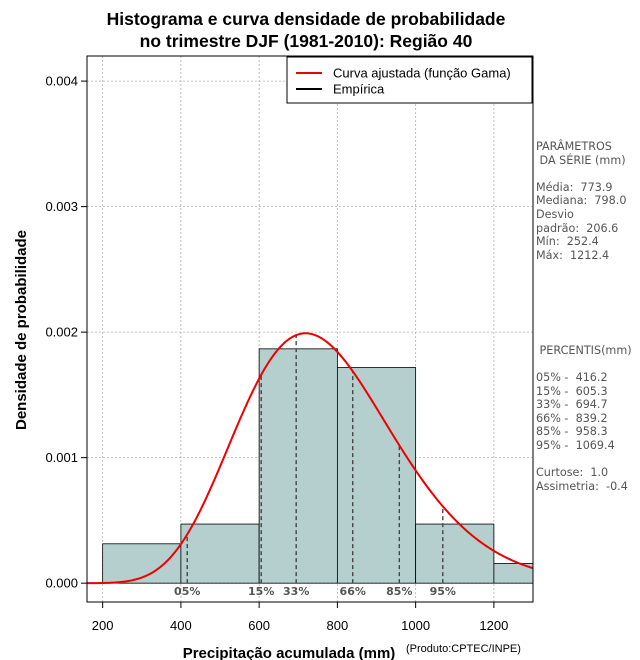 This screenshot has width=640, height=660. I want to click on percentile-label: 95%, so click(443, 591).